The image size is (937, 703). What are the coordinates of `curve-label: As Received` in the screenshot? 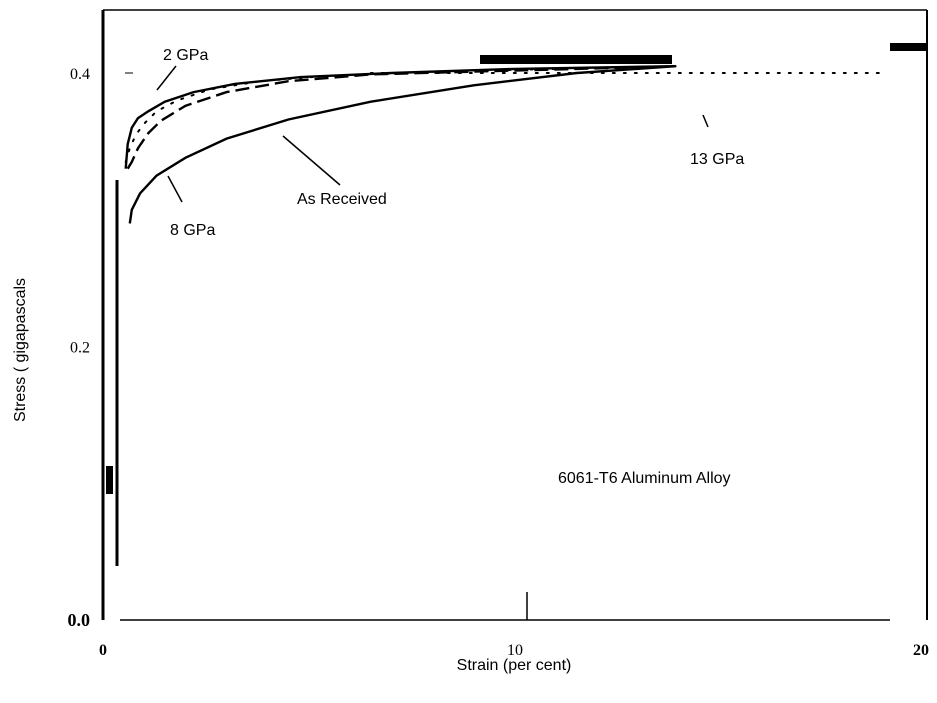 It's located at (342, 199).